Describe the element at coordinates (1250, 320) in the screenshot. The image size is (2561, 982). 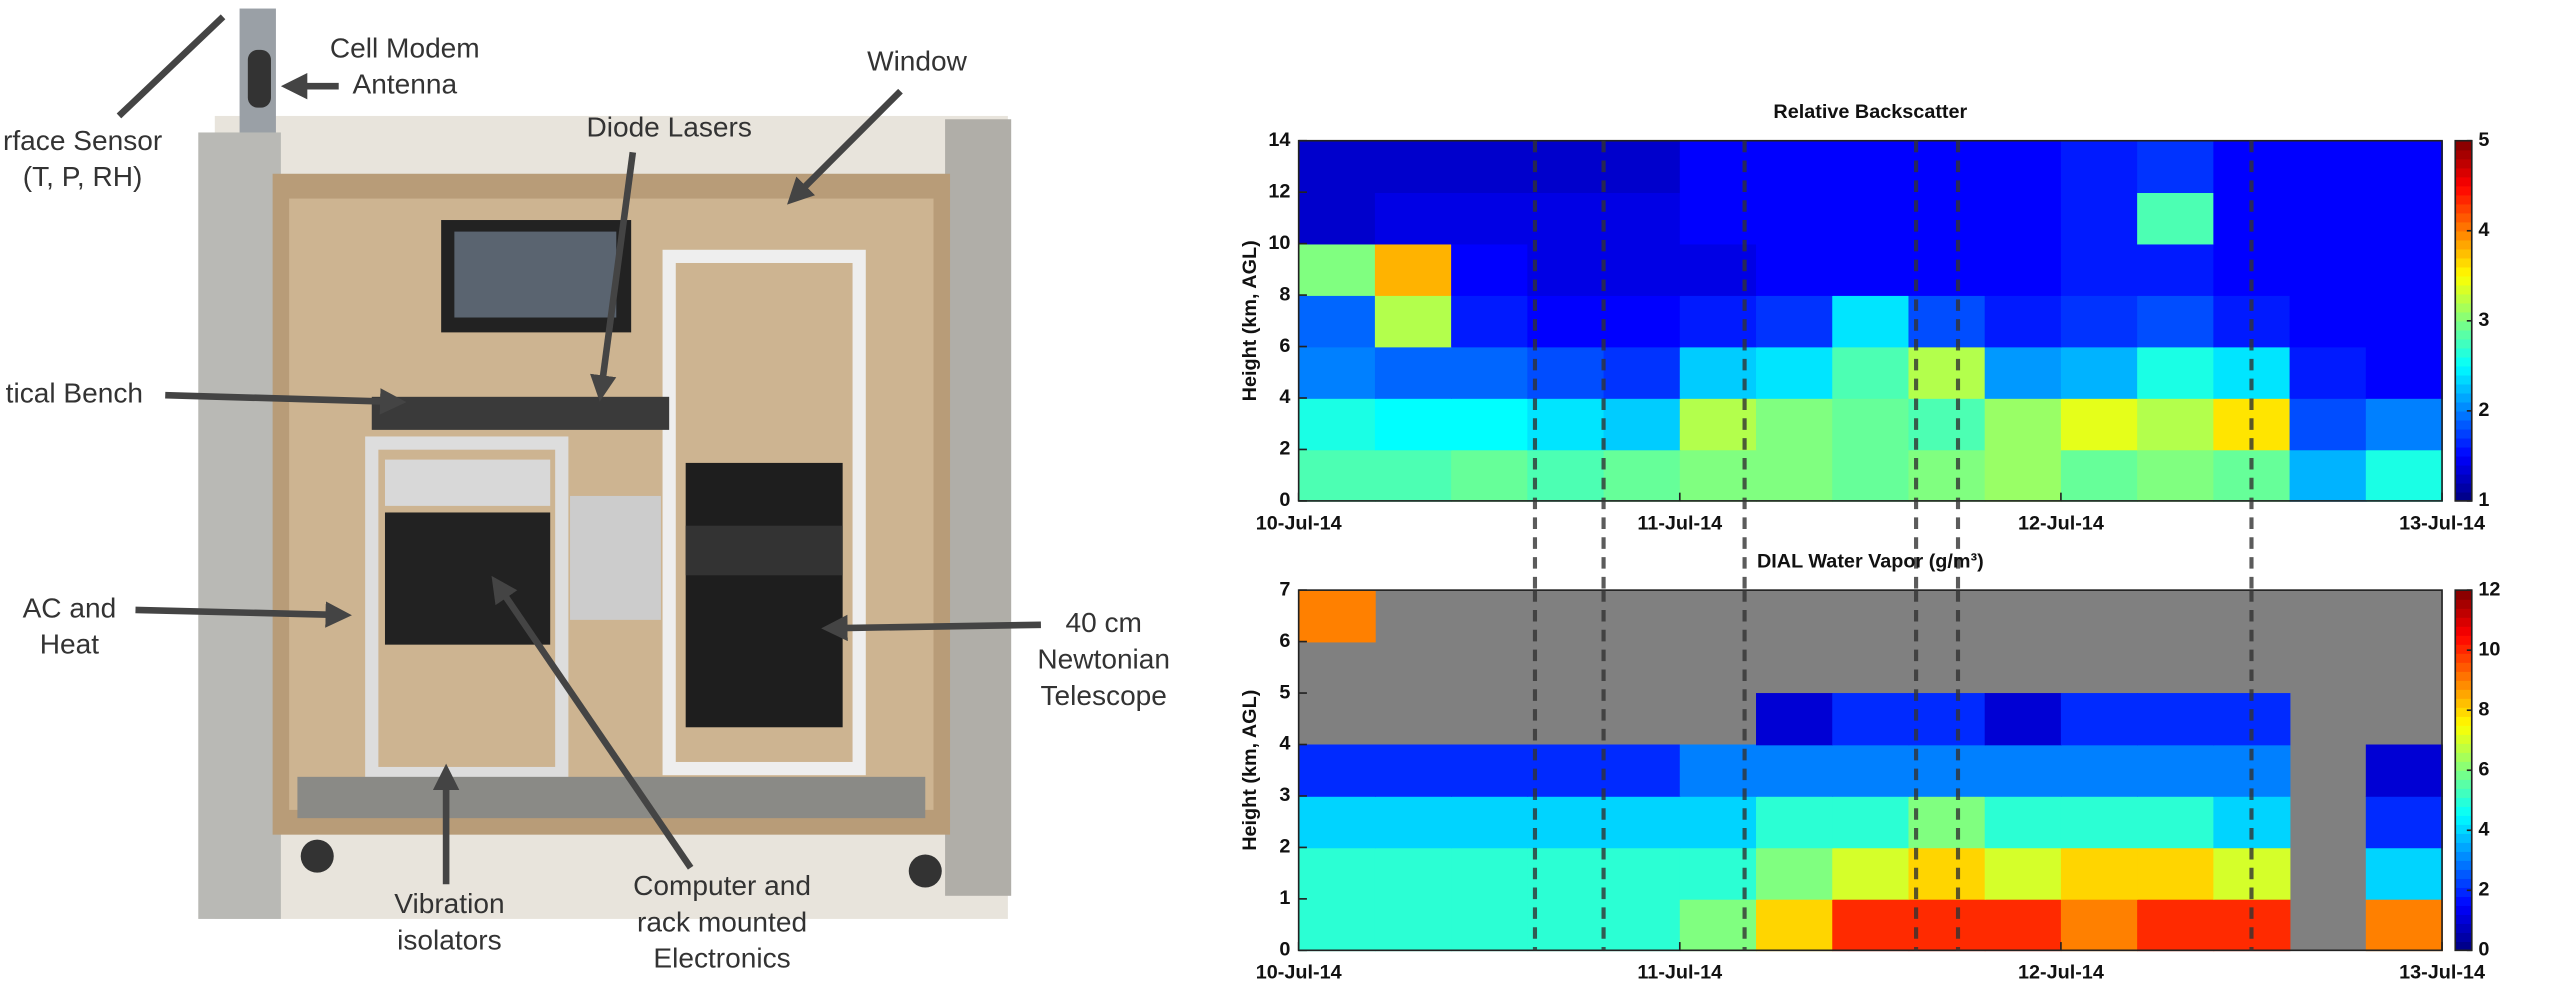
I see `y-axis-label: Height (km, AGL)` at that location.